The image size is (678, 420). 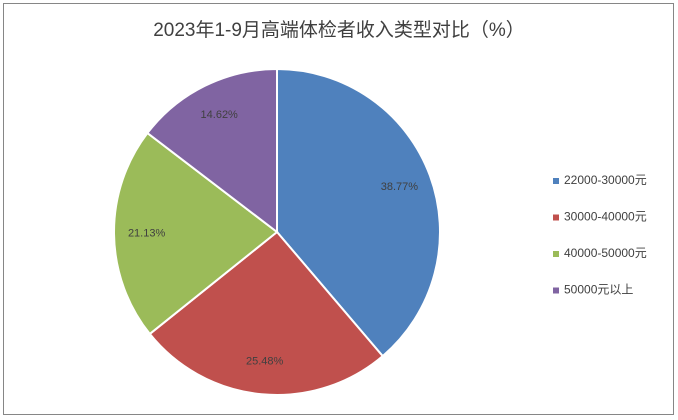 What do you see at coordinates (605, 180) in the screenshot?
I see `legend-label: 22000-30000元` at bounding box center [605, 180].